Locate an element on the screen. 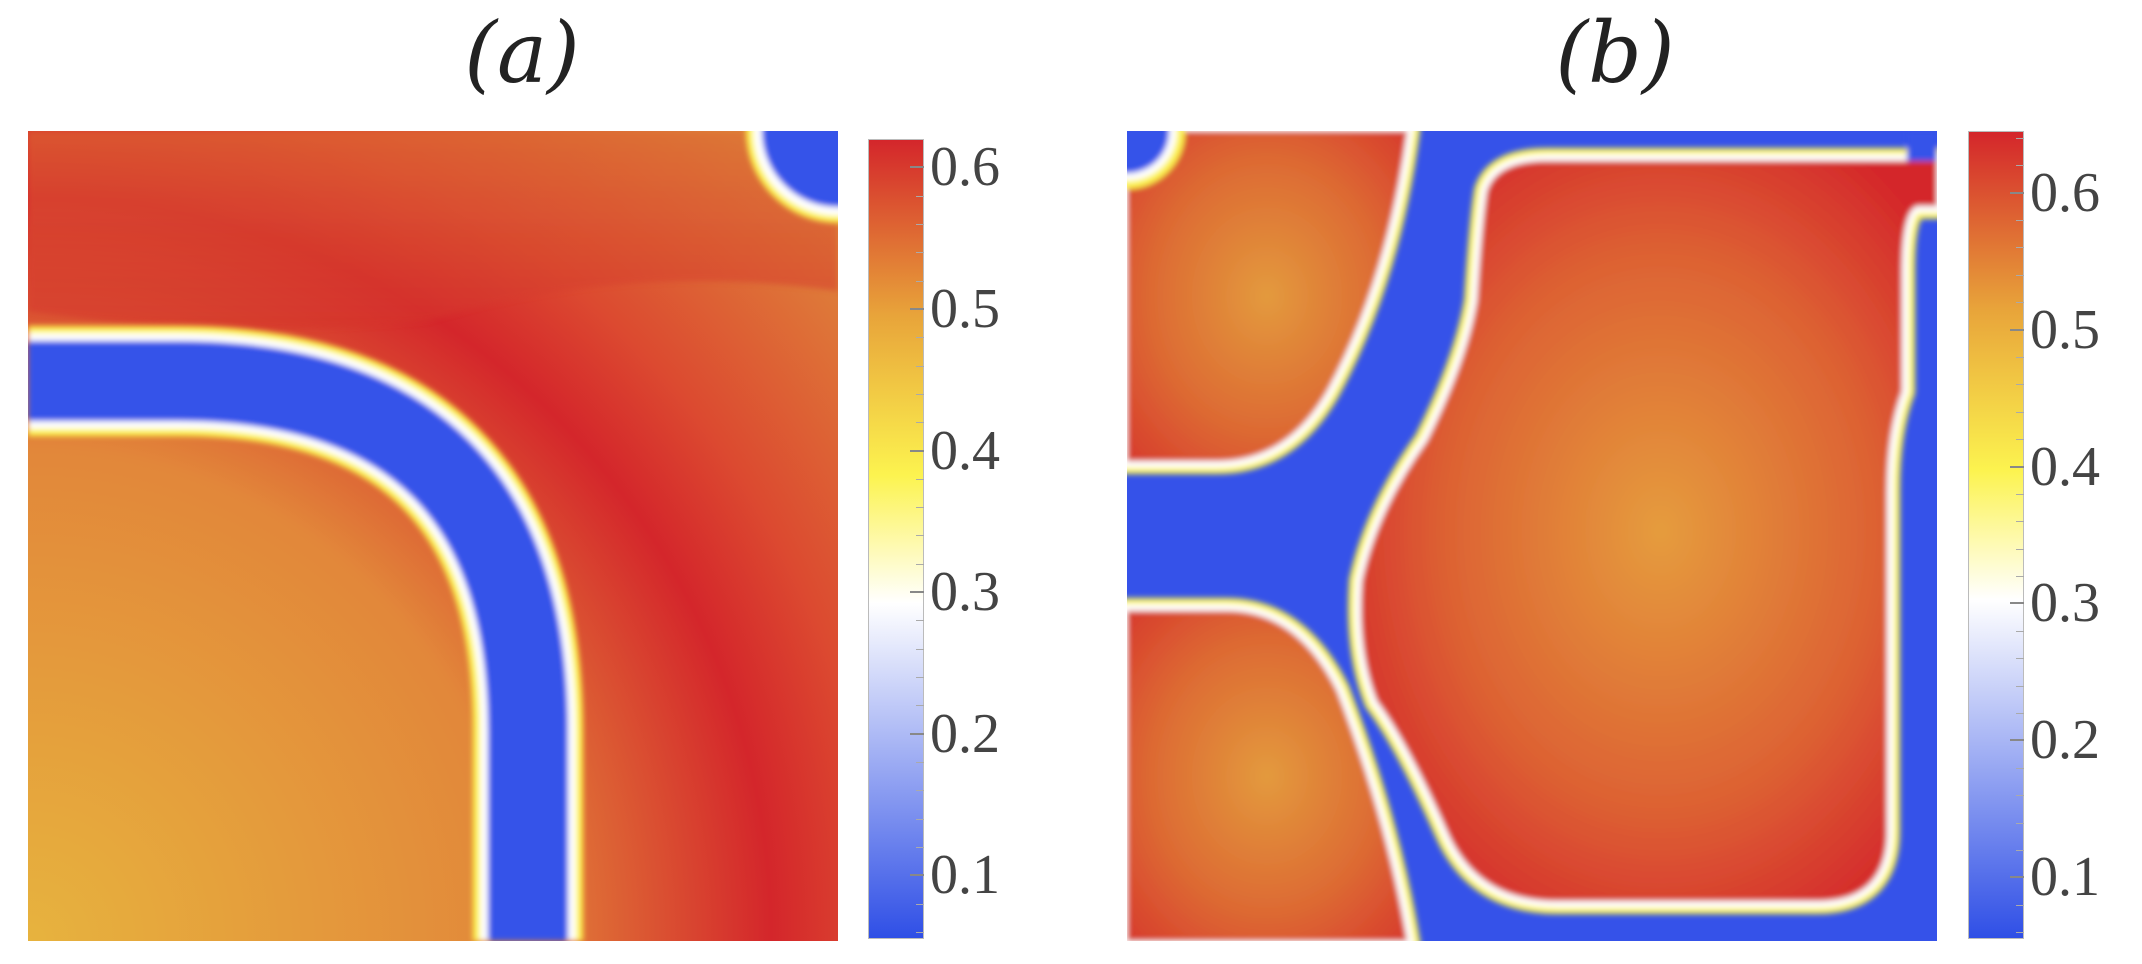 The height and width of the screenshot is (964, 2142). heatmap-a-corner-core is located at coordinates (800, 169).